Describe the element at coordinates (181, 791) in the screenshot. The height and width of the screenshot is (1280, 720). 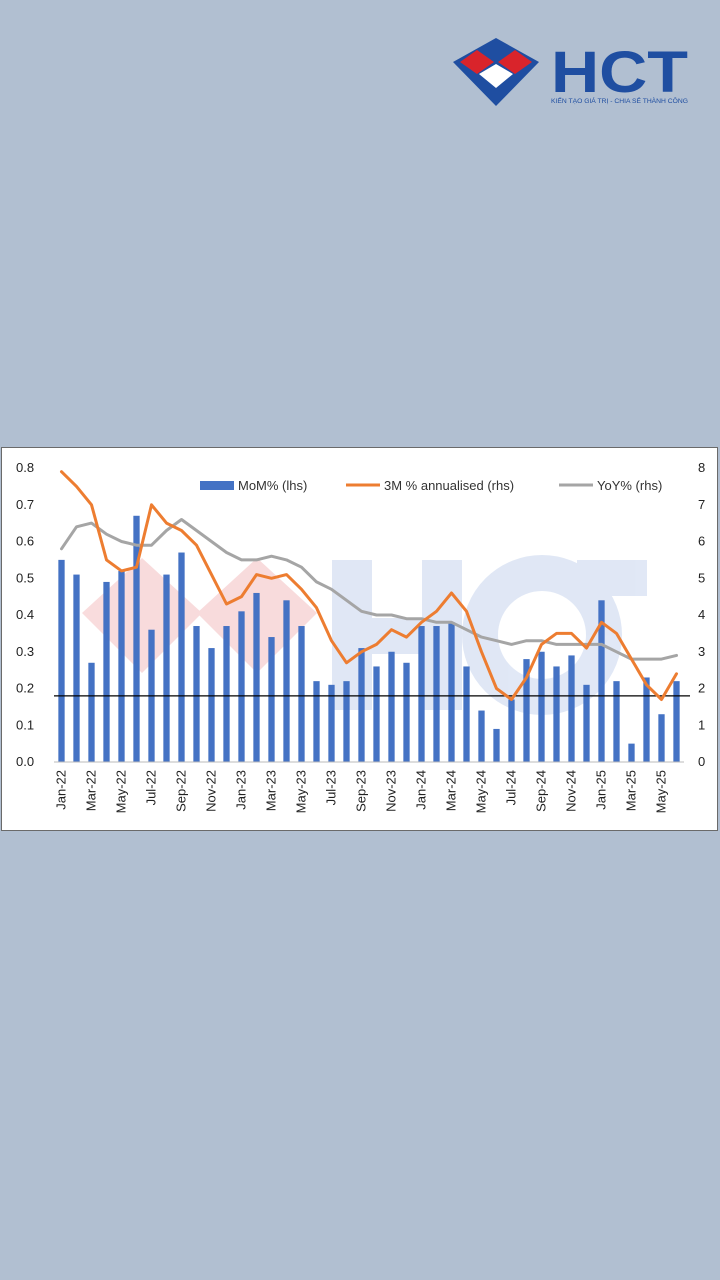
I see `x-tick-label: Sep-22` at that location.